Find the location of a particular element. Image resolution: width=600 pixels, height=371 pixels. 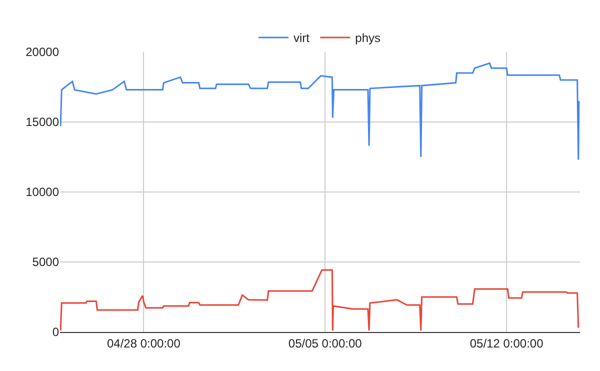

x-tick-label: 04/28 0:00:00 is located at coordinates (143, 343).